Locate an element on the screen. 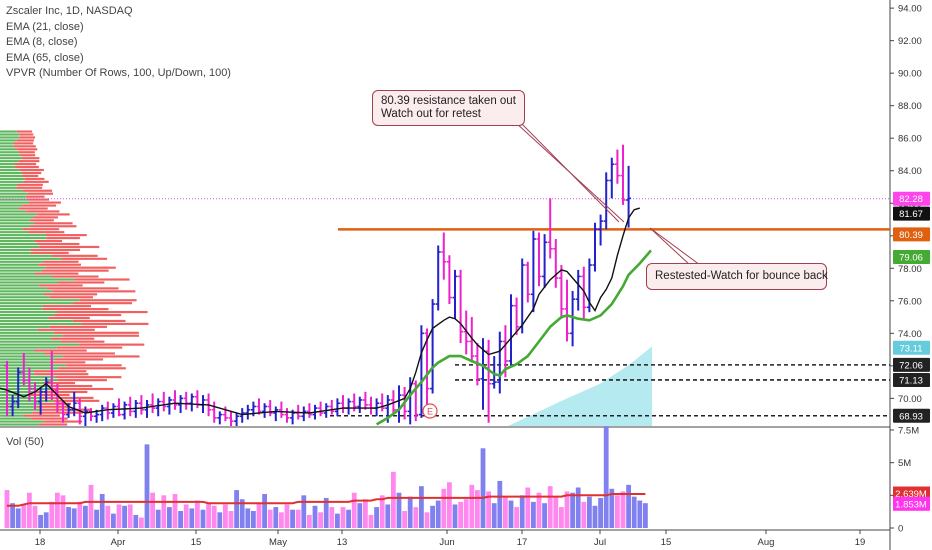 This screenshot has width=932, height=550. time-axis: 18 Apr 15 May 13 Jun 17 Jul 15 Aug 19 is located at coordinates (450, 539).